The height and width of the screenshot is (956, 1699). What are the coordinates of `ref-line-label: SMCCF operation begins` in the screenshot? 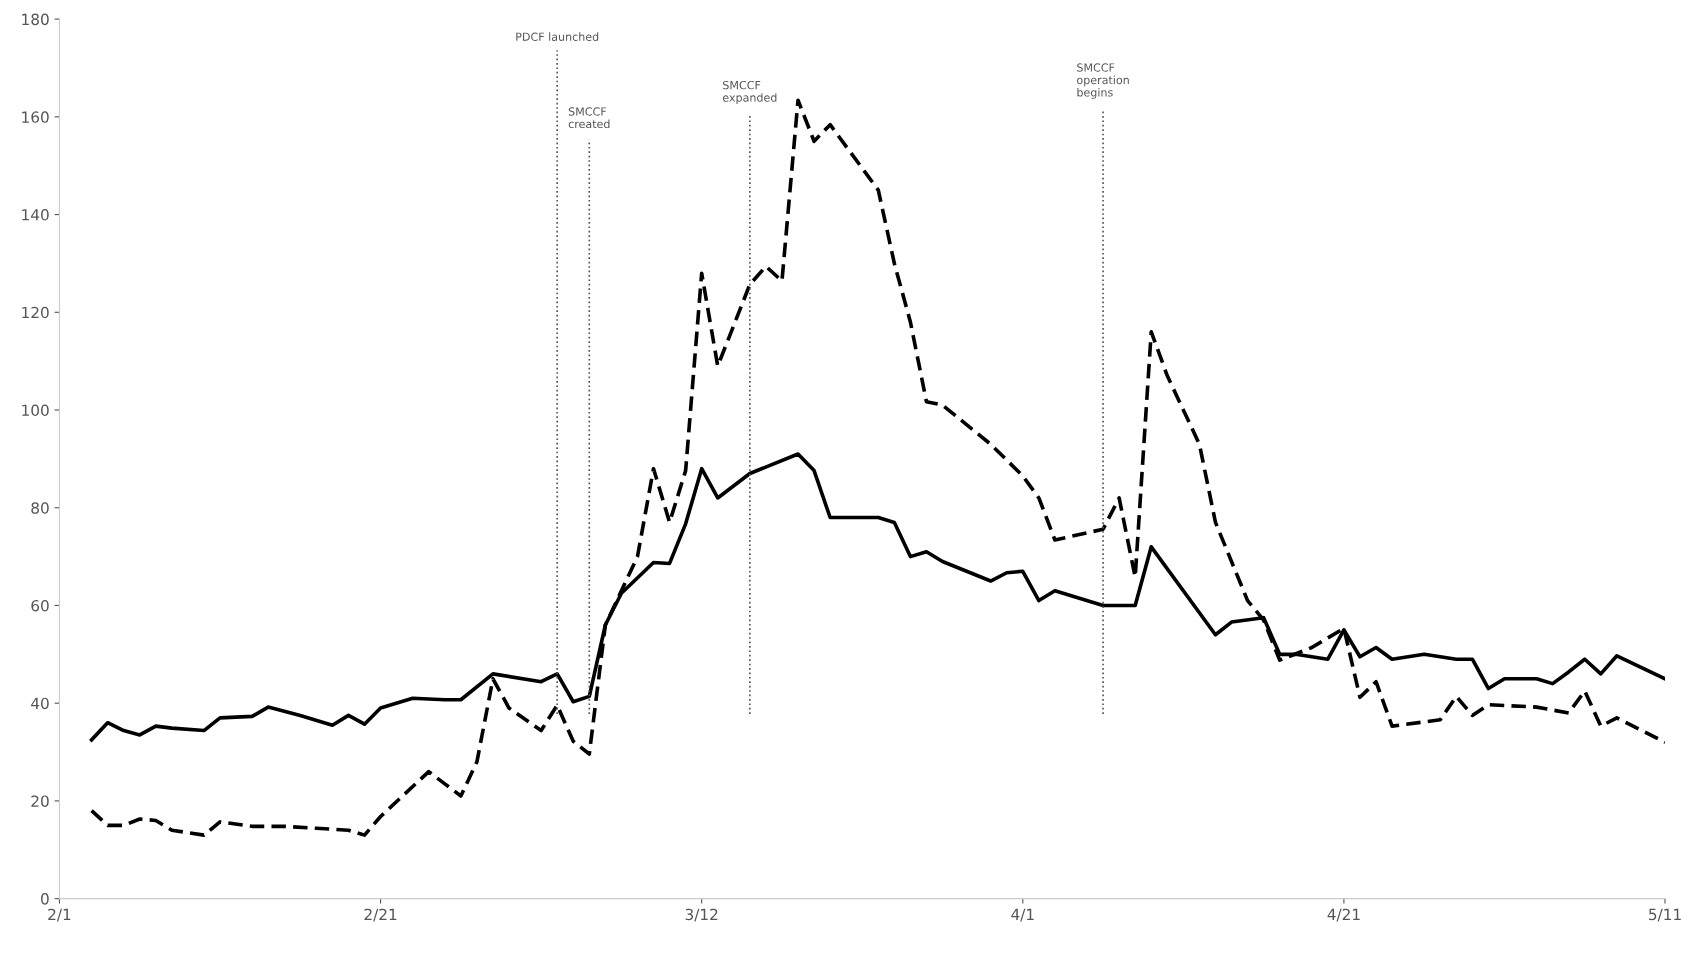 It's located at (1103, 81).